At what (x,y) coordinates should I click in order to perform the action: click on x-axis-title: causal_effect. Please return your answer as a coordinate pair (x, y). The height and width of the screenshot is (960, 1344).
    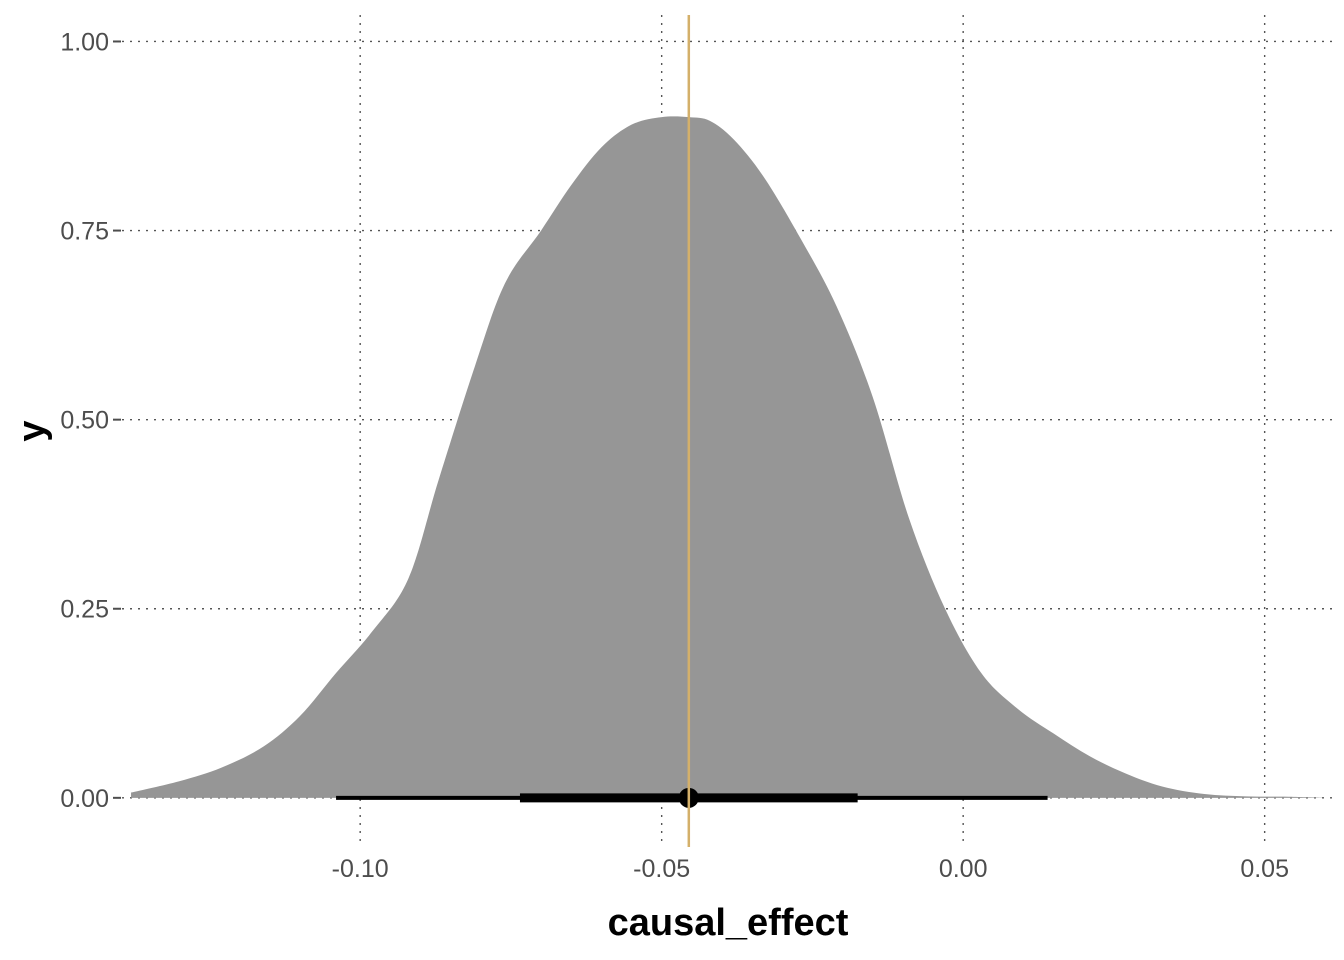
    Looking at the image, I should click on (728, 923).